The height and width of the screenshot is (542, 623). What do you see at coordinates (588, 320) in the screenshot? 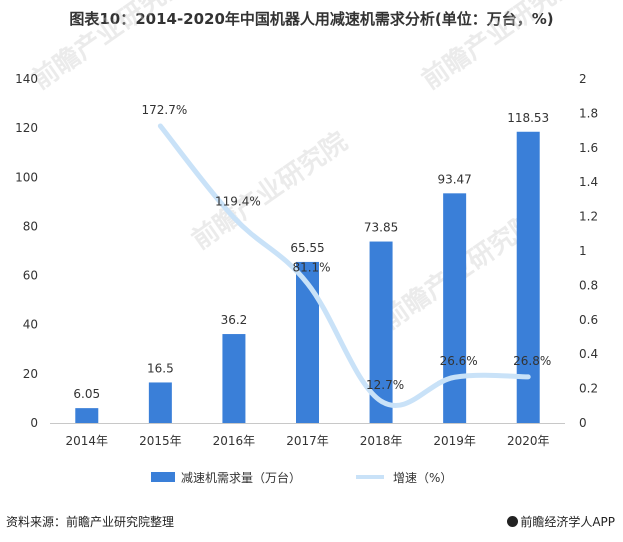
I see `right-axis-tick-label: 0.6` at bounding box center [588, 320].